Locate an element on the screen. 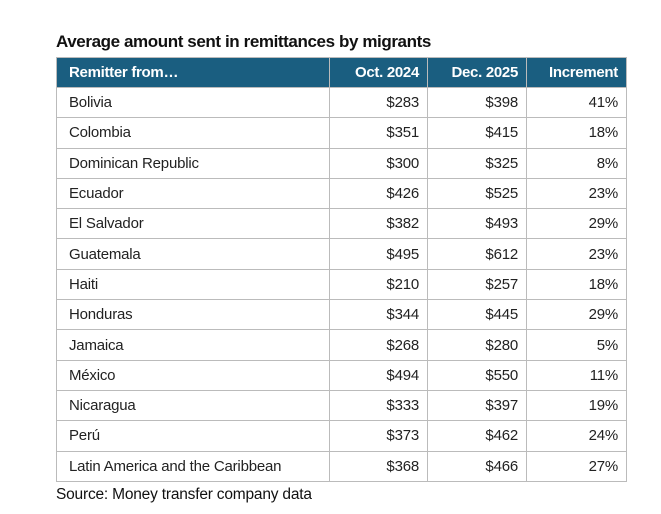 Image resolution: width=661 pixels, height=514 pixels. amount-cell: $462 is located at coordinates (477, 436).